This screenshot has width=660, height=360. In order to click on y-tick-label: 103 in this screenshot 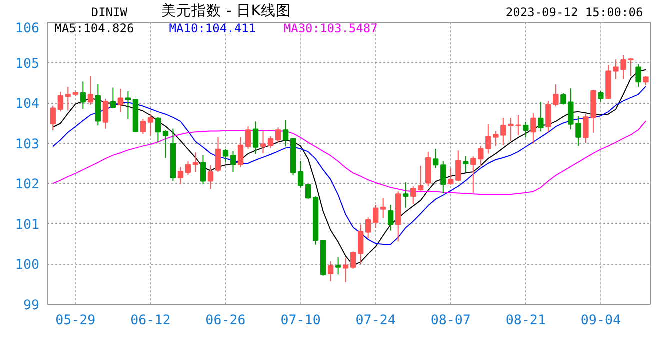, I will do `click(27, 144)`.